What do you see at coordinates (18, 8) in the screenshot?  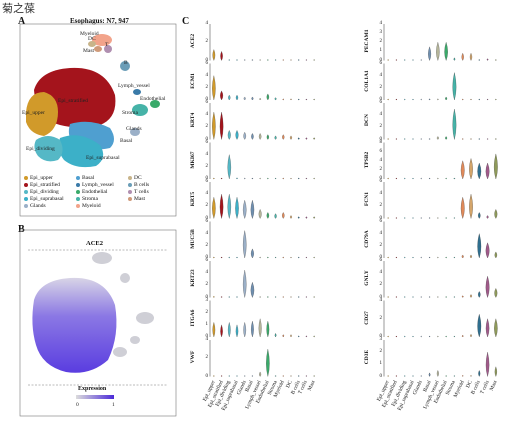 I see `corner-text: 菊之葆` at bounding box center [18, 8].